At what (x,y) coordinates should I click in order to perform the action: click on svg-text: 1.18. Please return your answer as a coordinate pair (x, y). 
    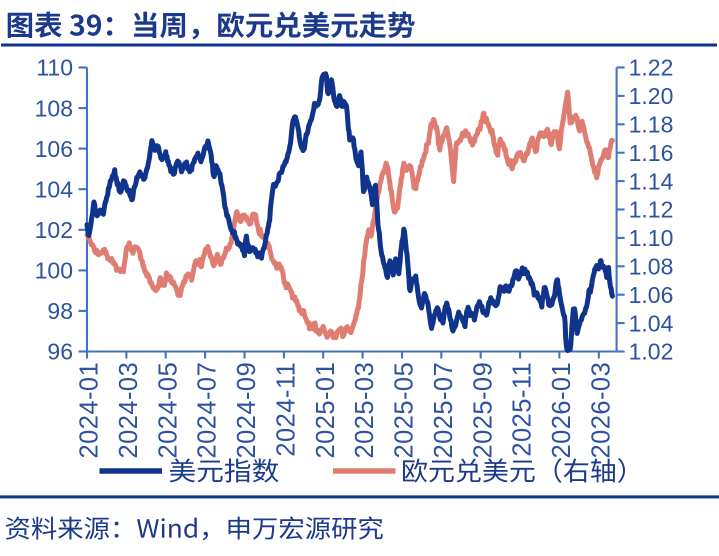
    Looking at the image, I should click on (651, 125).